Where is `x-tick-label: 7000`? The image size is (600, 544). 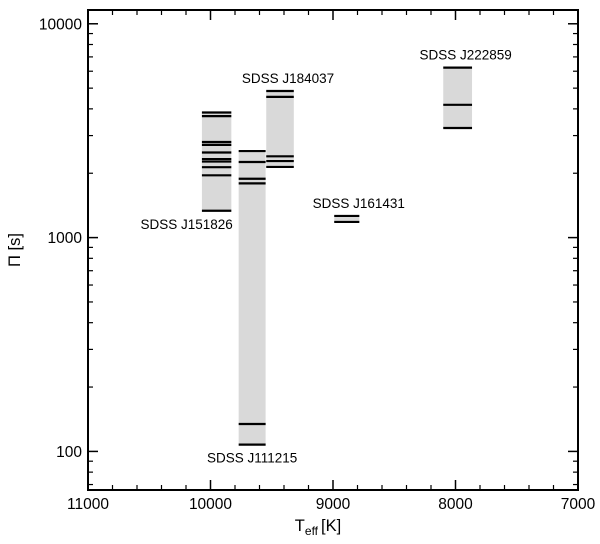 x-tick-label: 7000 is located at coordinates (578, 504).